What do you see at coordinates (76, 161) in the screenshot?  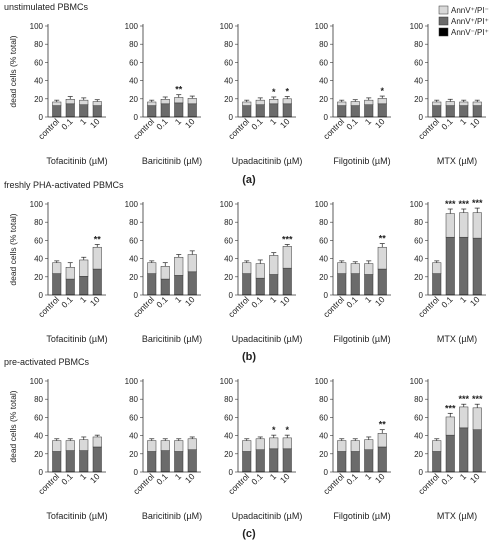 I see `x-axis-label: Tofacitinib (µM)` at bounding box center [76, 161].